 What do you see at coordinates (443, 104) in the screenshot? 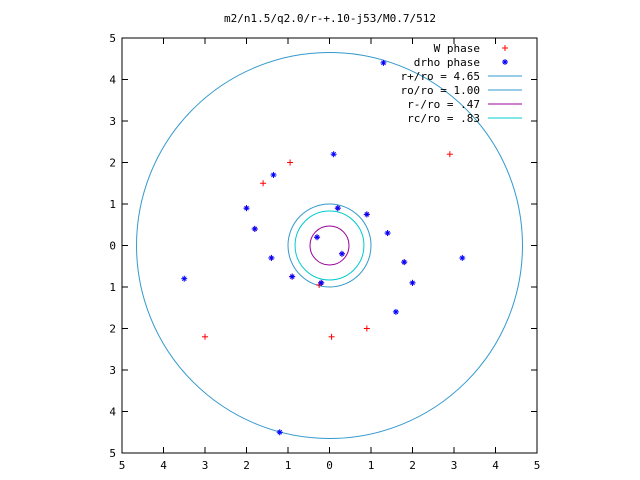
I see `legend-label: r-/ro = .47` at bounding box center [443, 104].